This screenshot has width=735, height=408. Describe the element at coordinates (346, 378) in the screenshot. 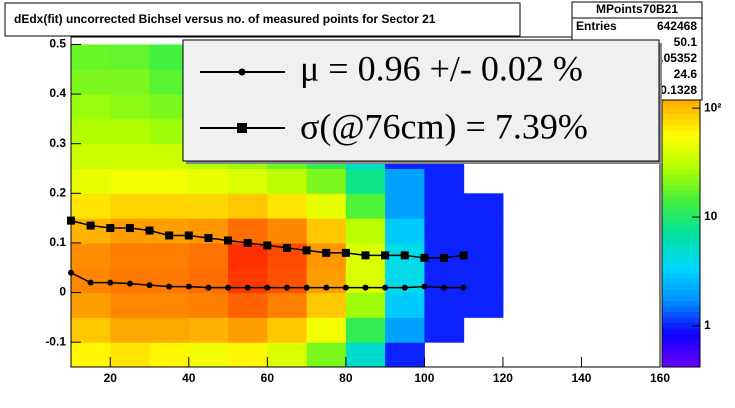

I see `x-tick-label: 80` at that location.